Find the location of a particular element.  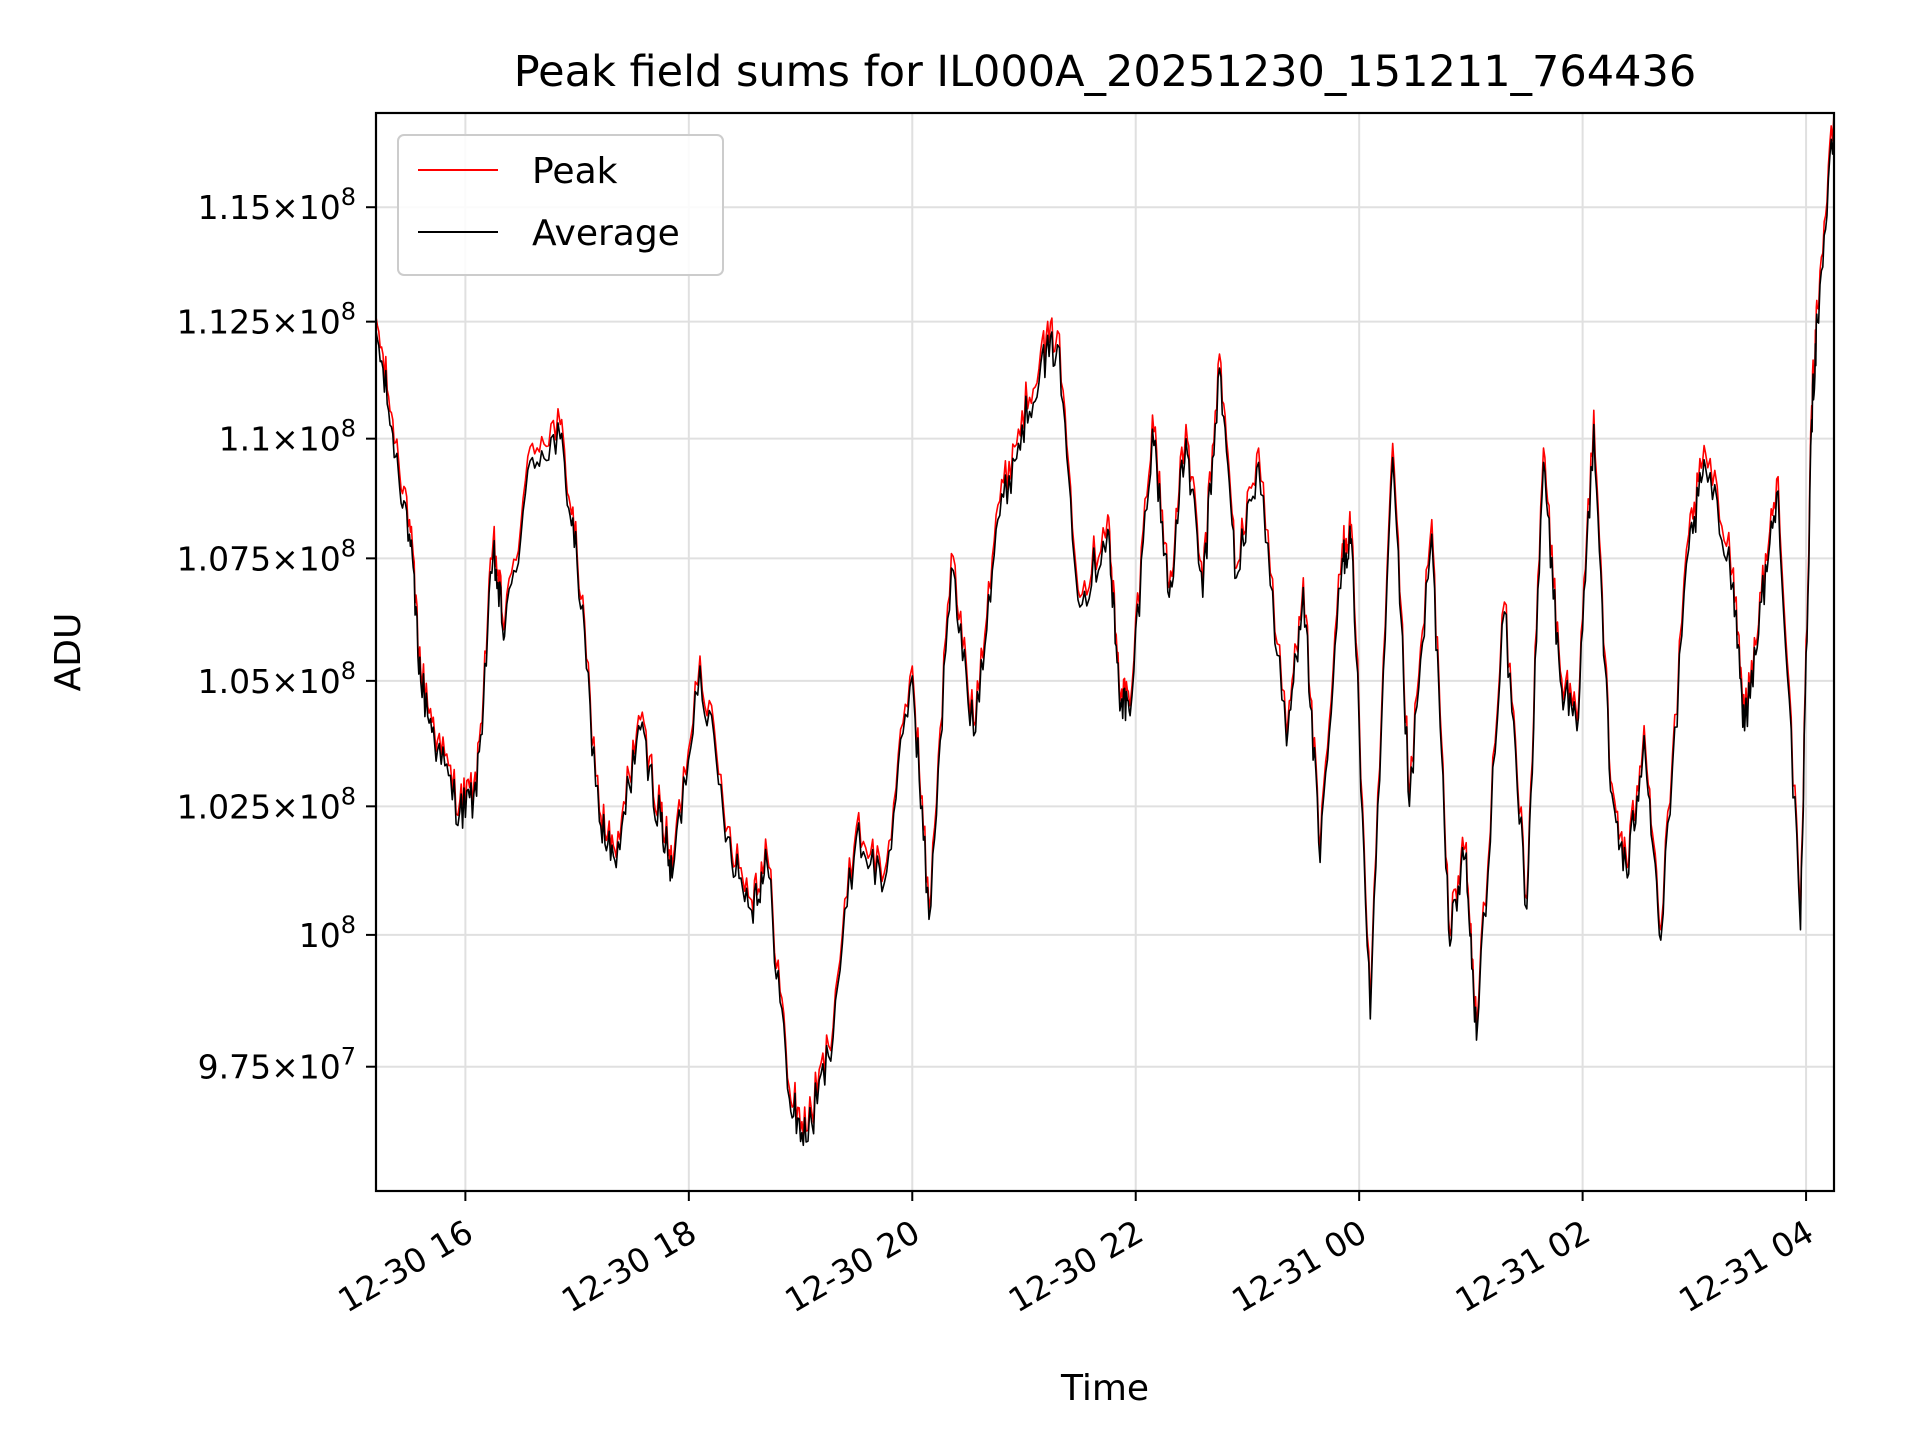

y-tick-base: 1.05×10 is located at coordinates (269, 681).